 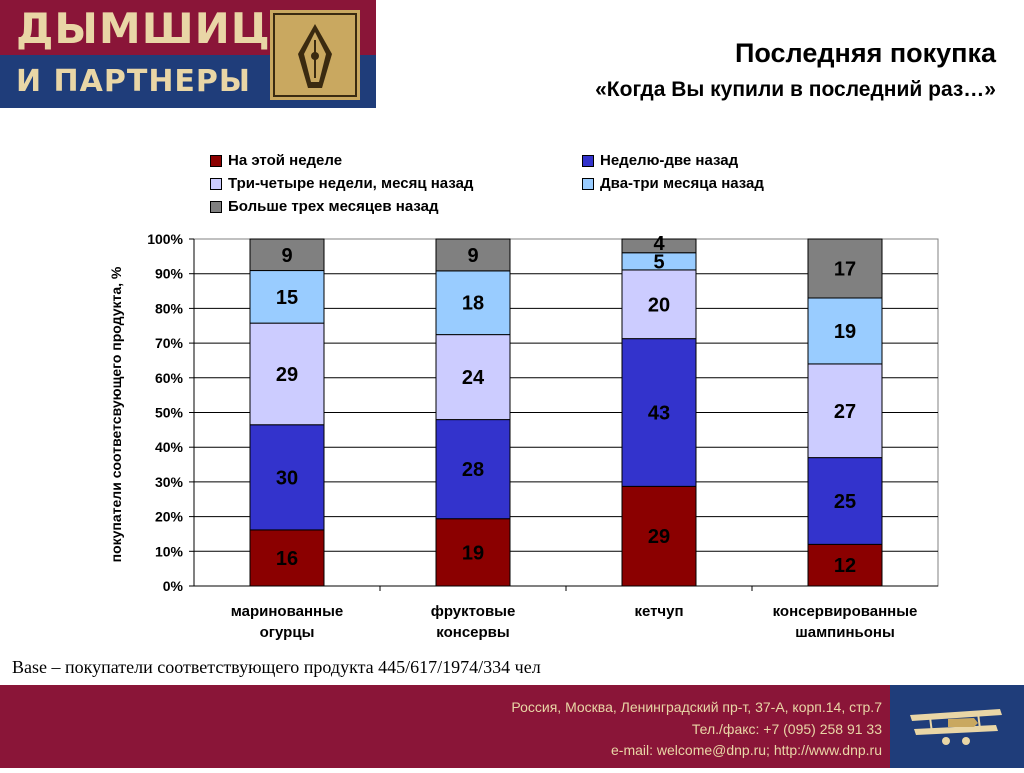 I want to click on data-label: 20, so click(x=659, y=305).